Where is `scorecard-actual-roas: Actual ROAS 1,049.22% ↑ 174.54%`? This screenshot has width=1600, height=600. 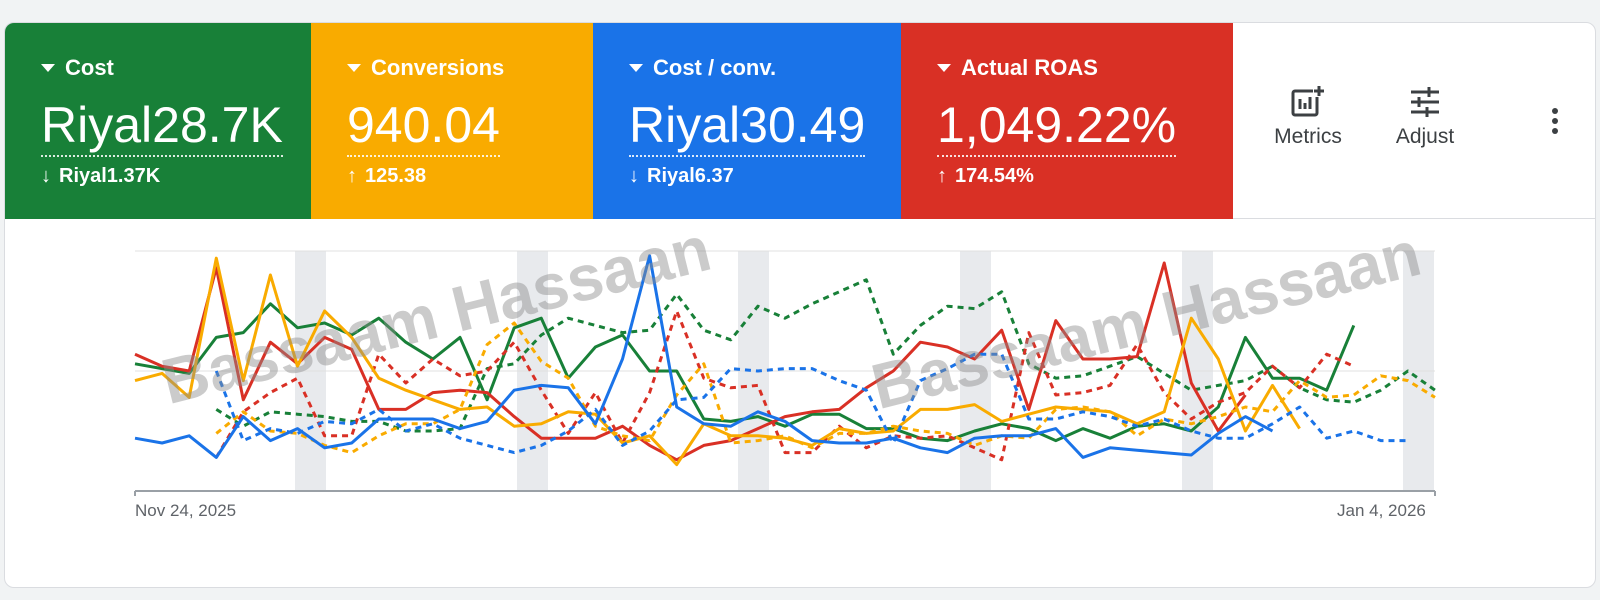
scorecard-actual-roas: Actual ROAS 1,049.22% ↑ 174.54% is located at coordinates (1067, 121).